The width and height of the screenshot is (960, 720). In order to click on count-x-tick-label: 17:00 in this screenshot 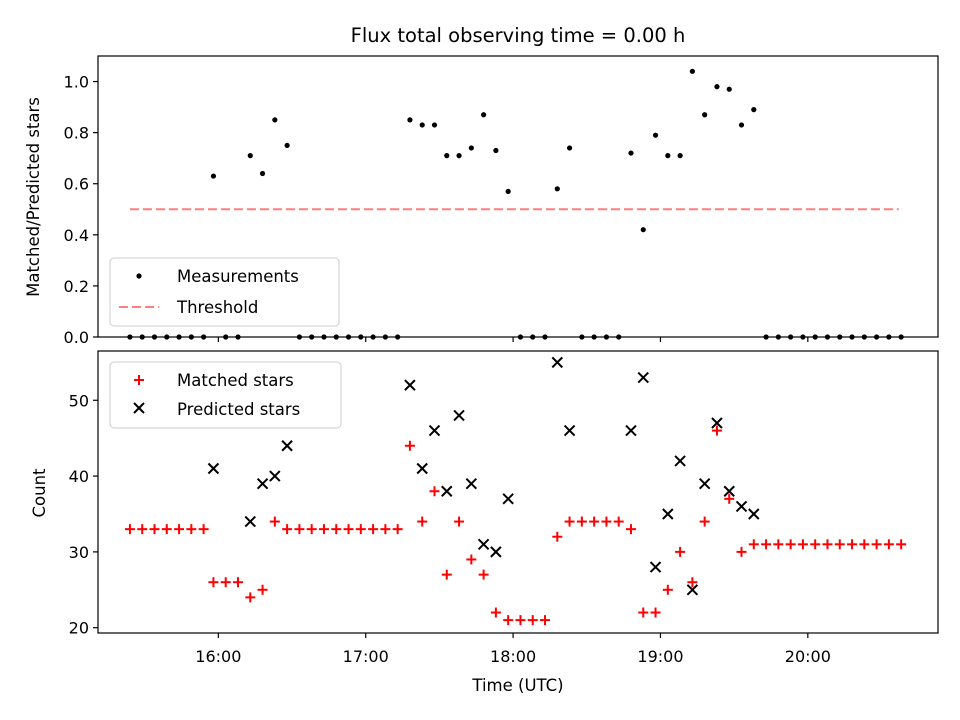, I will do `click(366, 656)`.